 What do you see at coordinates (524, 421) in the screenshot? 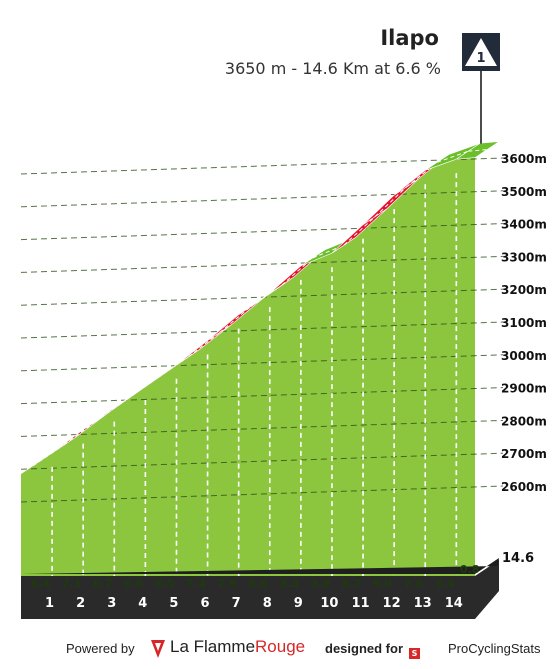
I see `altitude-tick-label: 2800m` at bounding box center [524, 421].